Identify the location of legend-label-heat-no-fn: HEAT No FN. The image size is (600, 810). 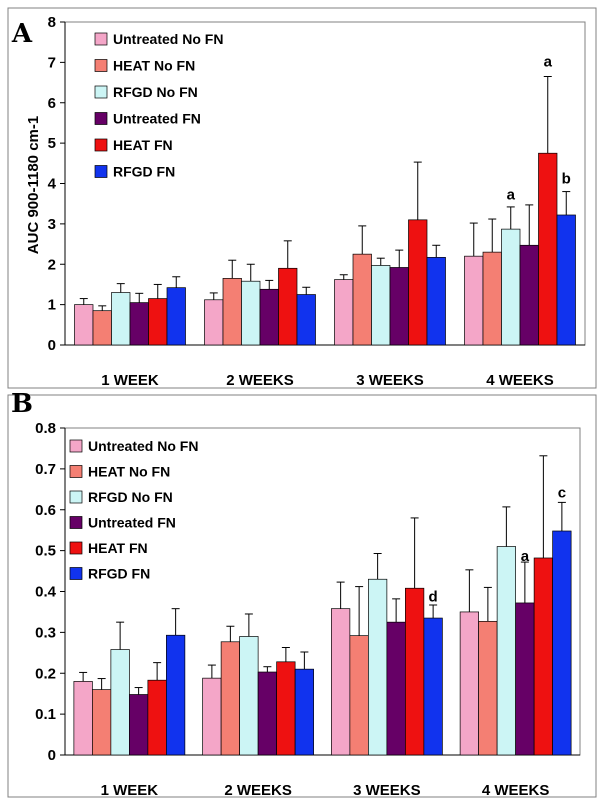
(154, 66).